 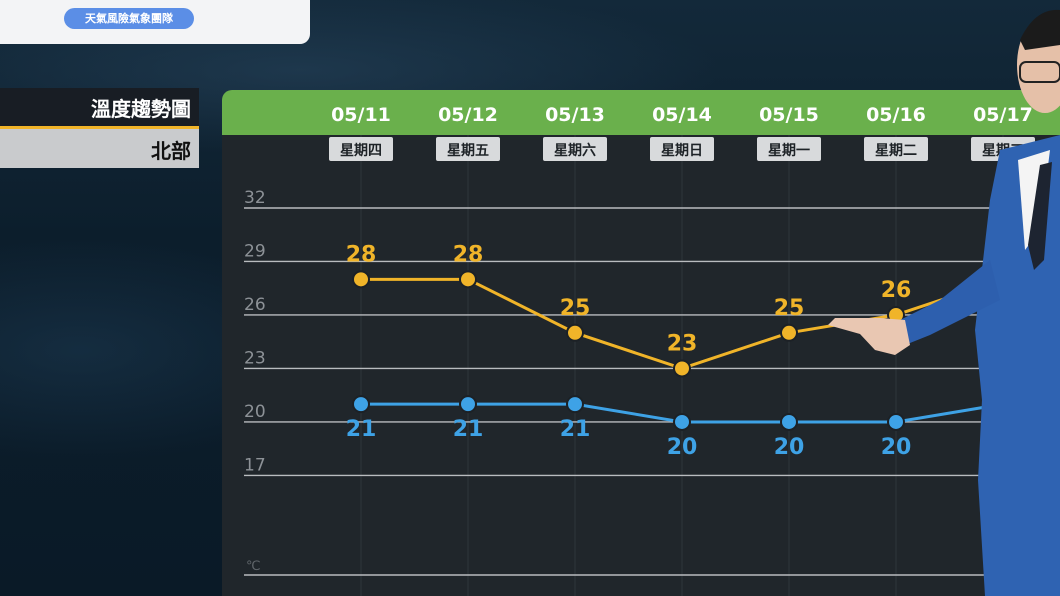 I want to click on weekday-label: 星期日, so click(x=682, y=151).